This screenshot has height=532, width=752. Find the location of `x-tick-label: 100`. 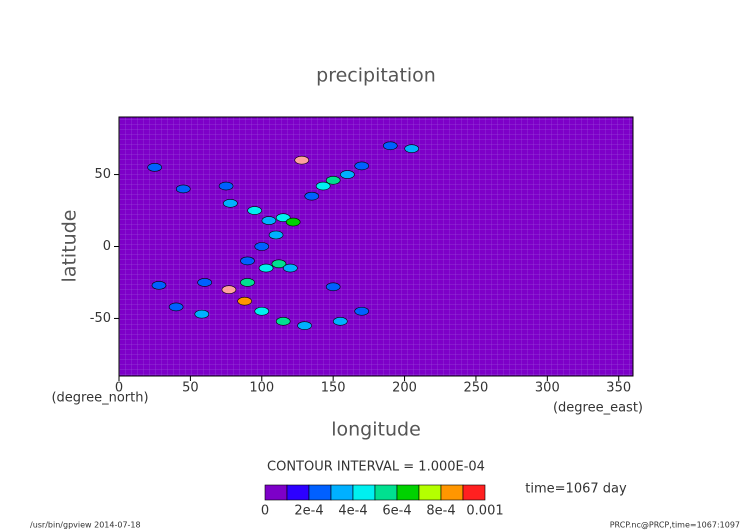

x-tick-label: 100 is located at coordinates (261, 388).